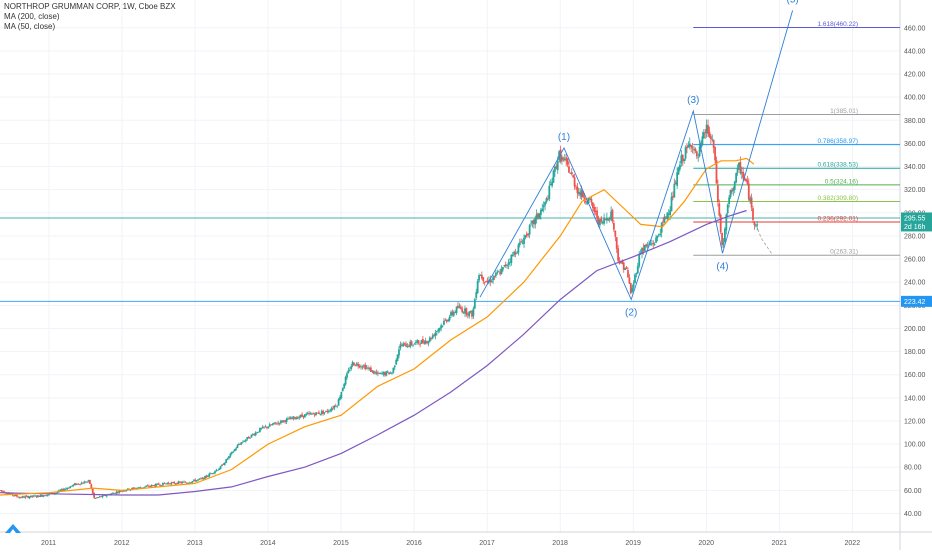 The height and width of the screenshot is (555, 932). What do you see at coordinates (838, 141) in the screenshot?
I see `fib-level-label: 0.786(358.97)` at bounding box center [838, 141].